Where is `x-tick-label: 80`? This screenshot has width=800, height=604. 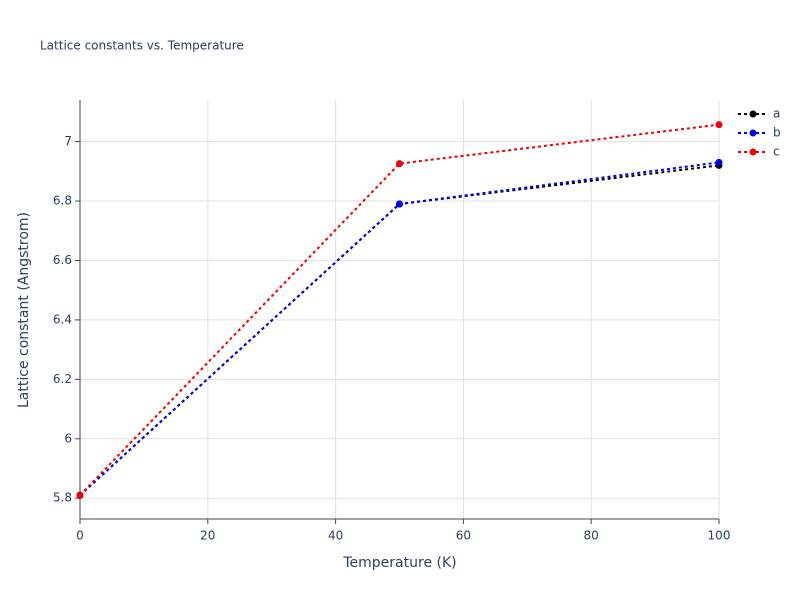
x-tick-label: 80 is located at coordinates (591, 536).